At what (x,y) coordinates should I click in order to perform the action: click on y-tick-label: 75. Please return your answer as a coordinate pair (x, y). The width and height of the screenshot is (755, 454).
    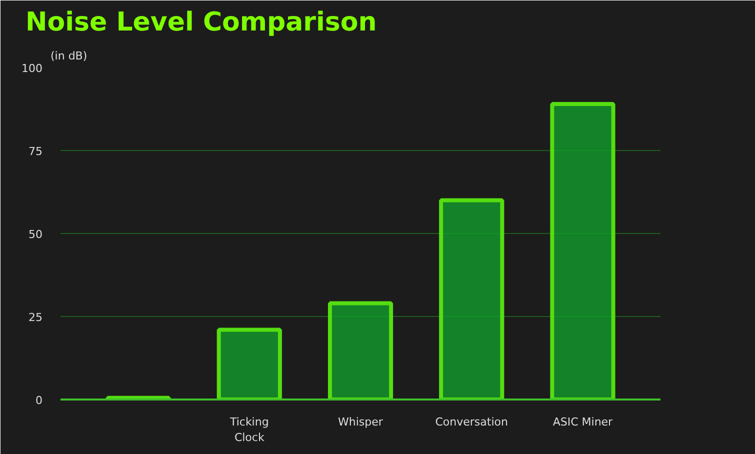
    Looking at the image, I should click on (35, 151).